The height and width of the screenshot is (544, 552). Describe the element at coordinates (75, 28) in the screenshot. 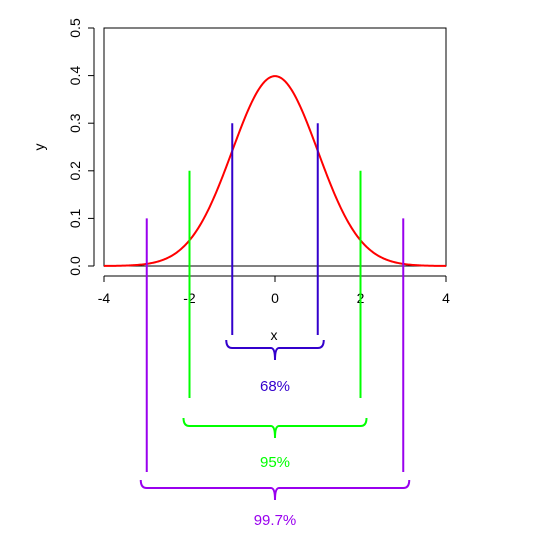

I see `y-tick-label: 0.5` at that location.